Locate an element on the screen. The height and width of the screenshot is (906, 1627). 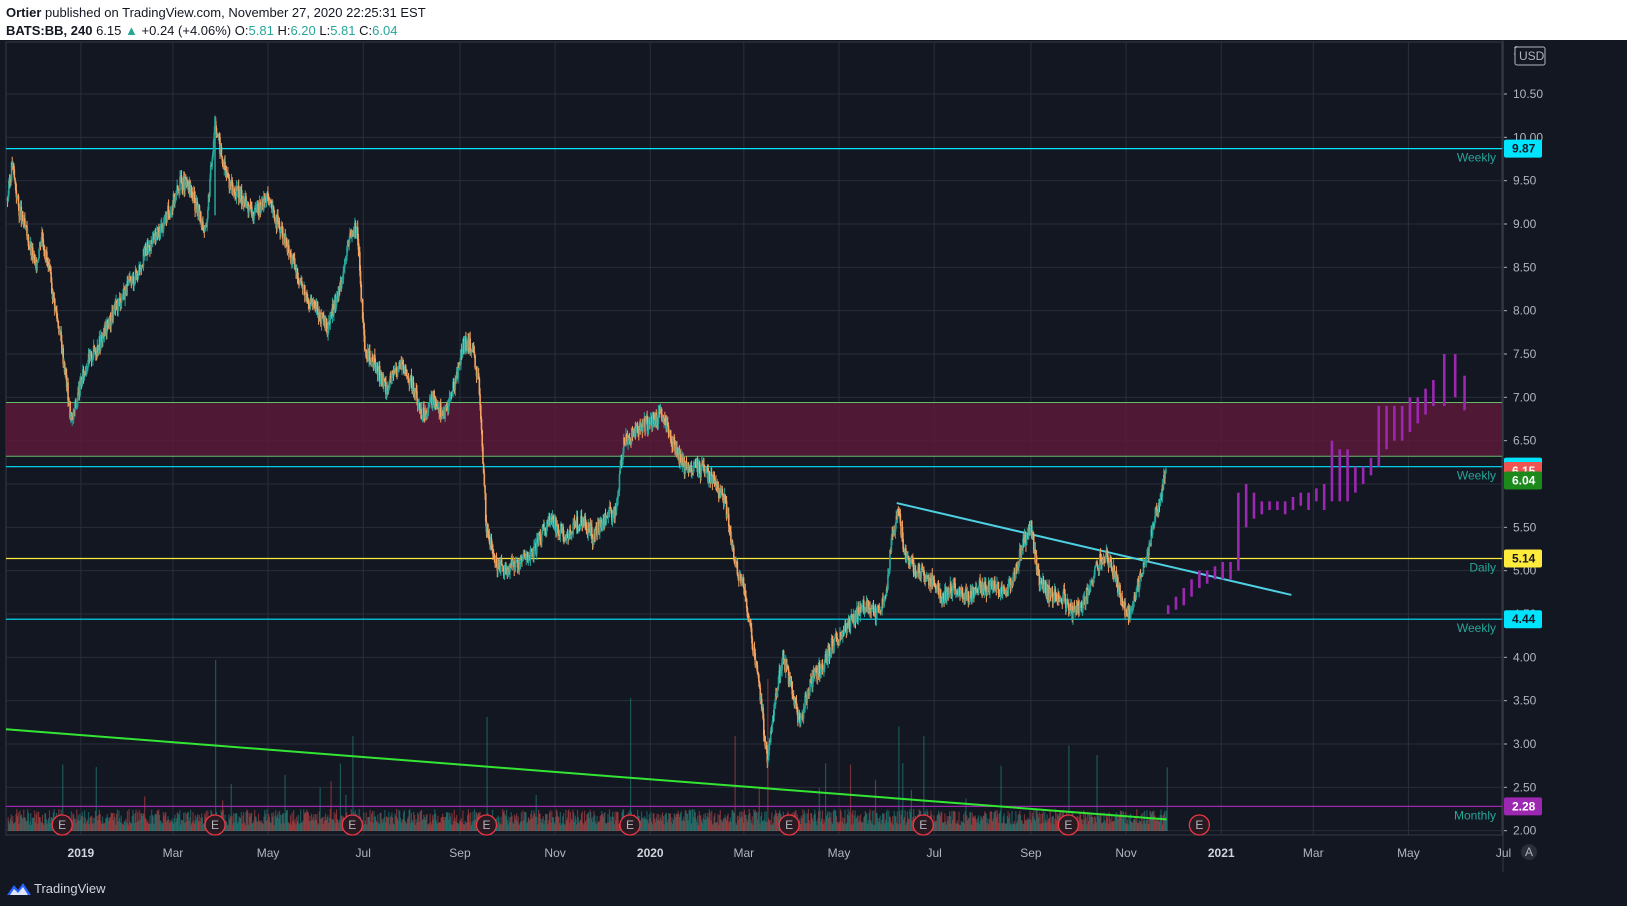
symbol-label: BATS:BB, 240 is located at coordinates (49, 30).